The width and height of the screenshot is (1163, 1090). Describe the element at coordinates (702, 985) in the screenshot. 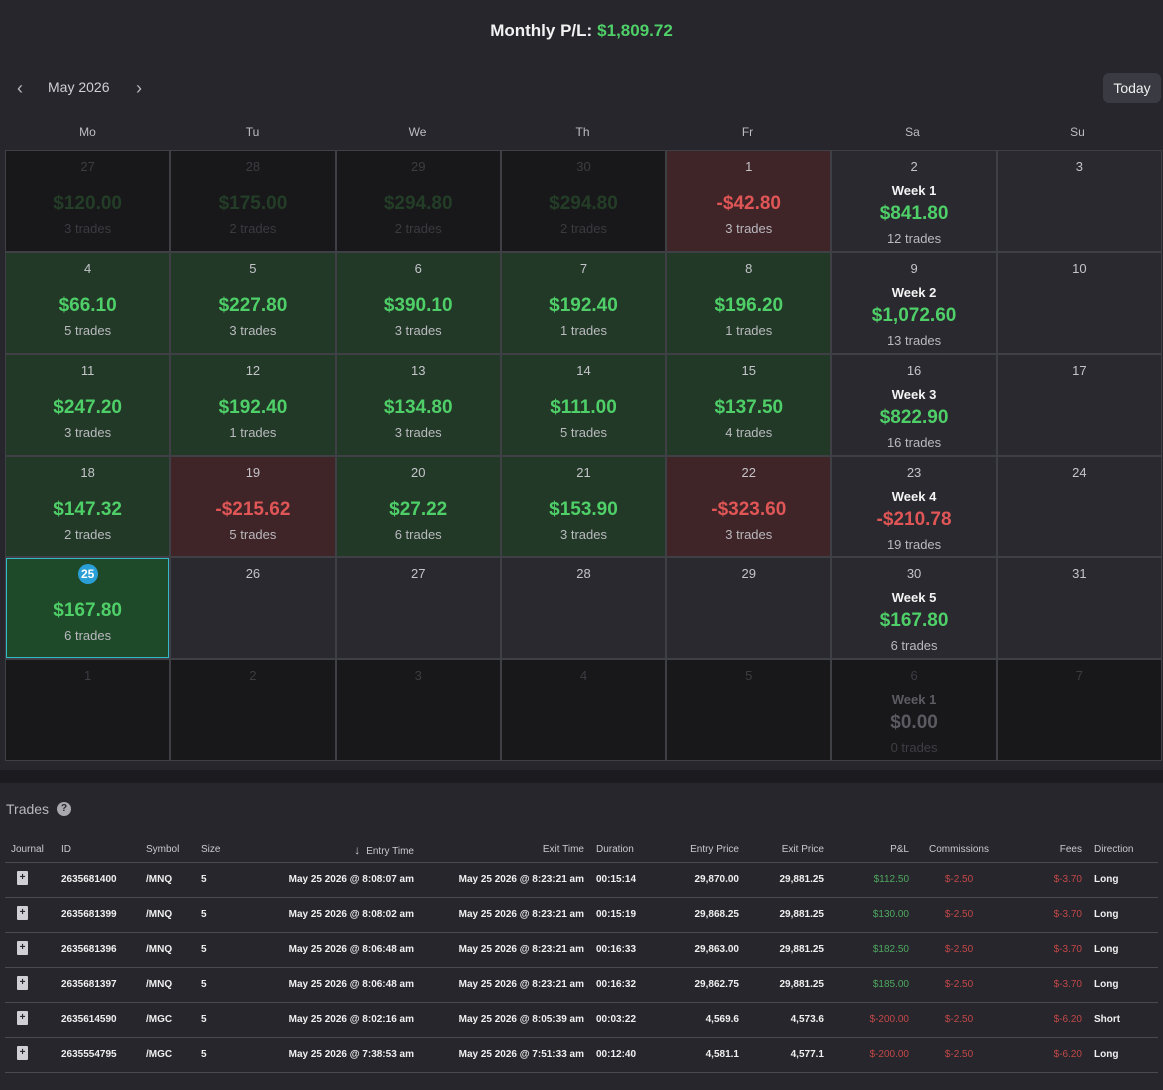

I see `trade-entry-price: 29,862.75` at that location.